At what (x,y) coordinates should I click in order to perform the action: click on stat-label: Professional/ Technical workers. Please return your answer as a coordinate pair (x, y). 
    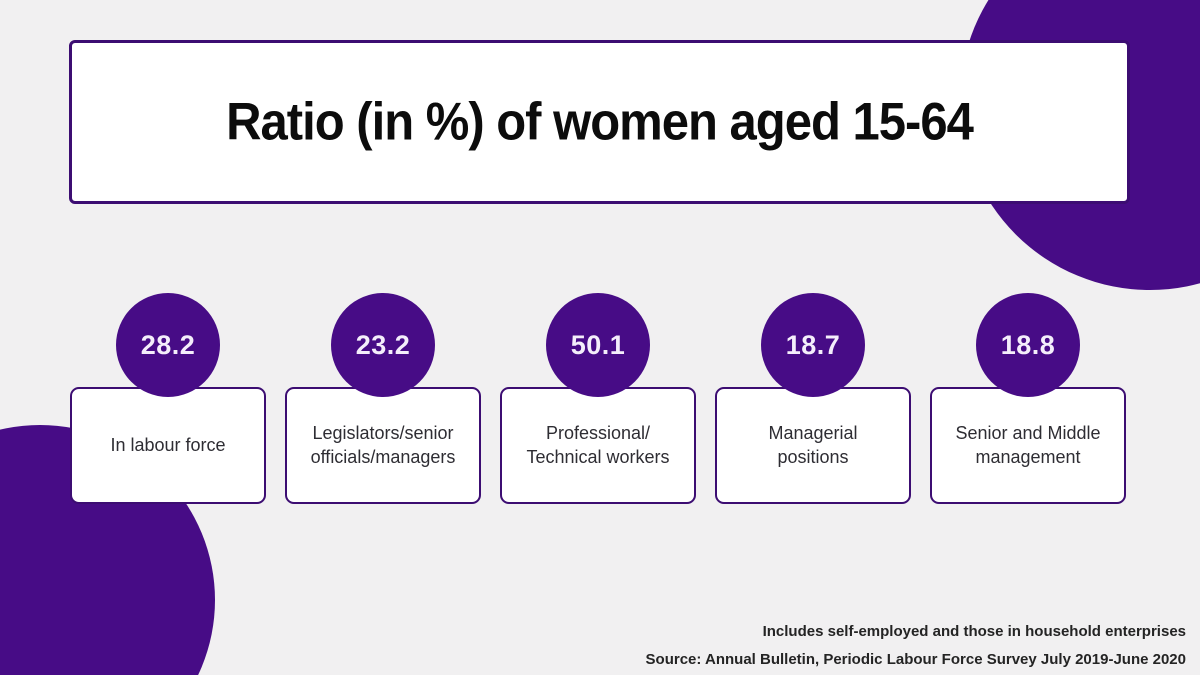
    Looking at the image, I should click on (598, 444).